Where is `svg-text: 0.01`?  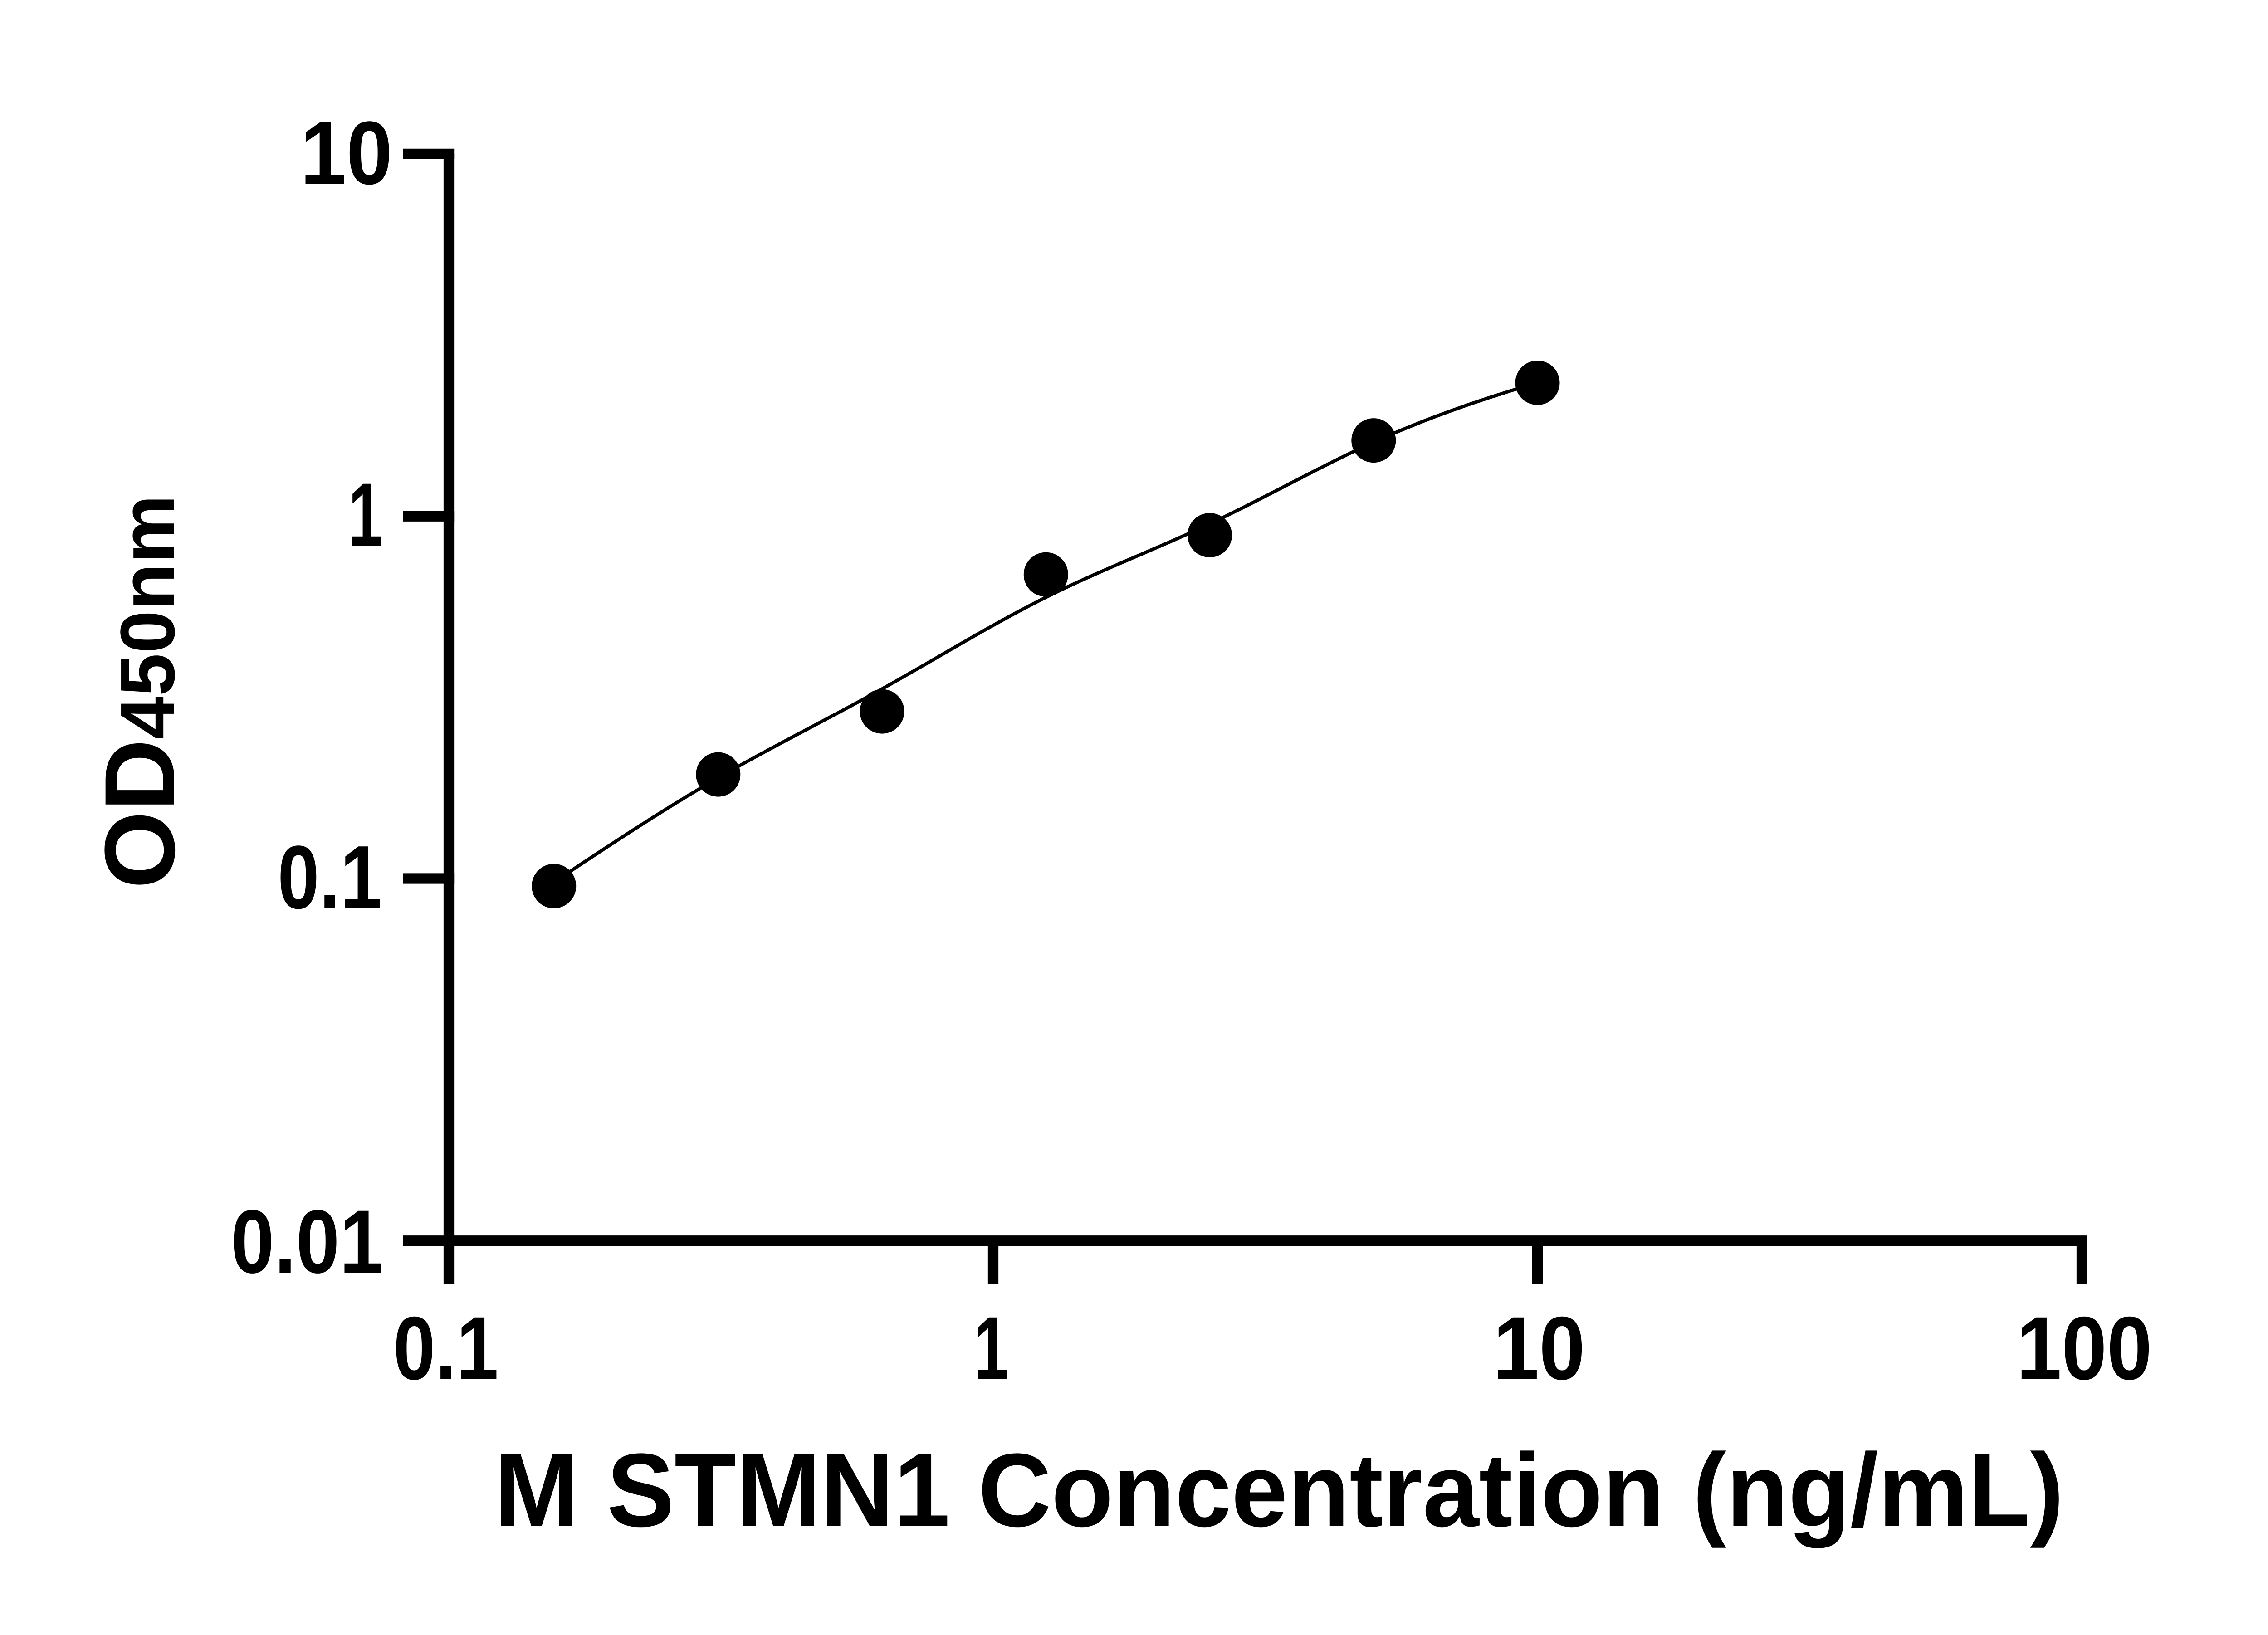
svg-text: 0.01 is located at coordinates (307, 1241).